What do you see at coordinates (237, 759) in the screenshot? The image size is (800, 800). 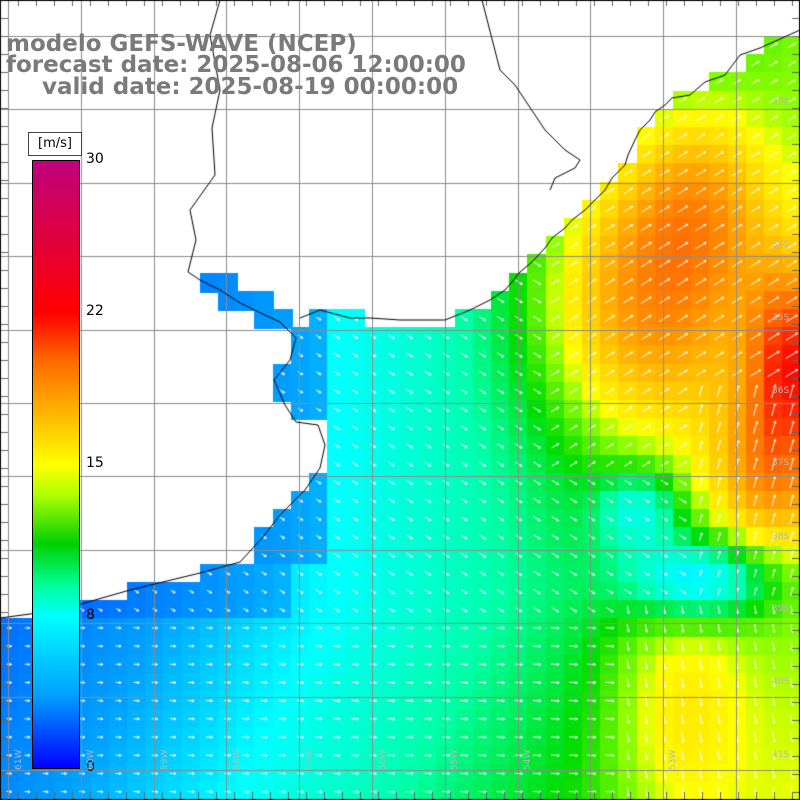 I see `lon-label: 58W` at bounding box center [237, 759].